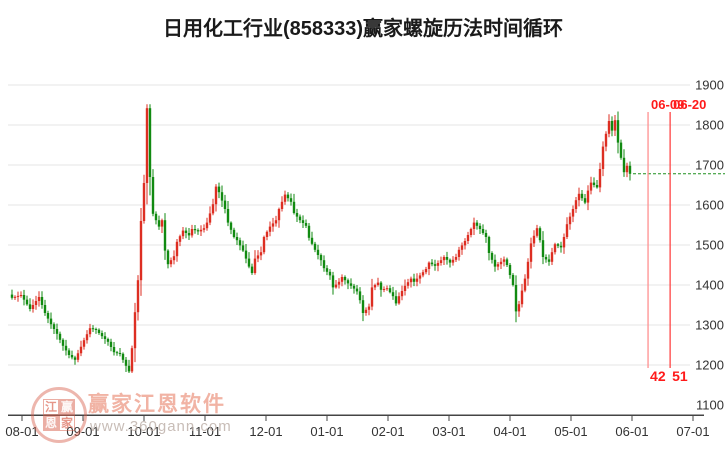 This screenshot has width=726, height=450. What do you see at coordinates (51, 423) in the screenshot?
I see `logo-char: 恩` at bounding box center [51, 423].